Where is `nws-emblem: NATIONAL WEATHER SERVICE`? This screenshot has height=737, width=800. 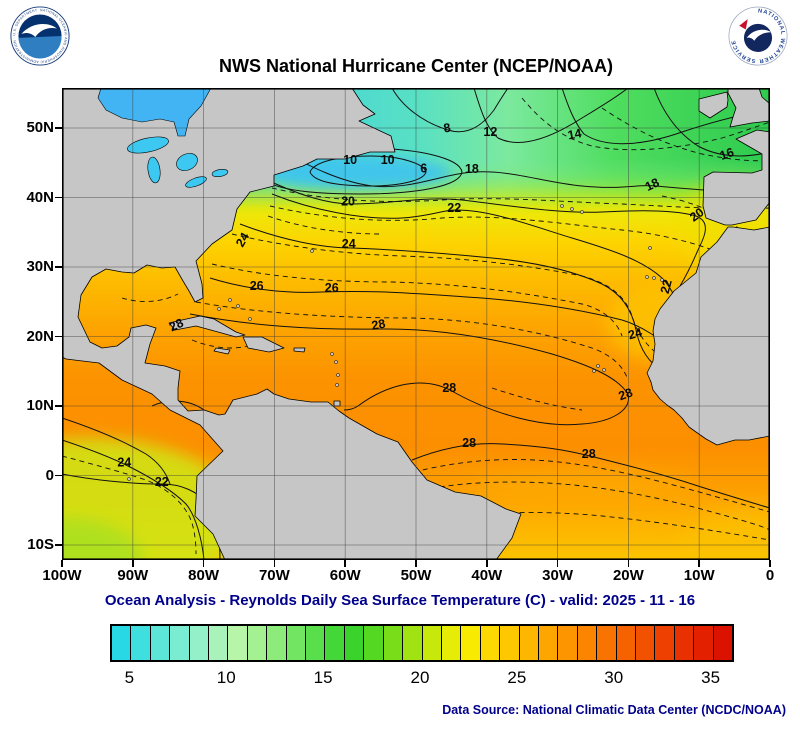 nws-emblem: NATIONAL WEATHER SERVICE is located at coordinates (758, 36).